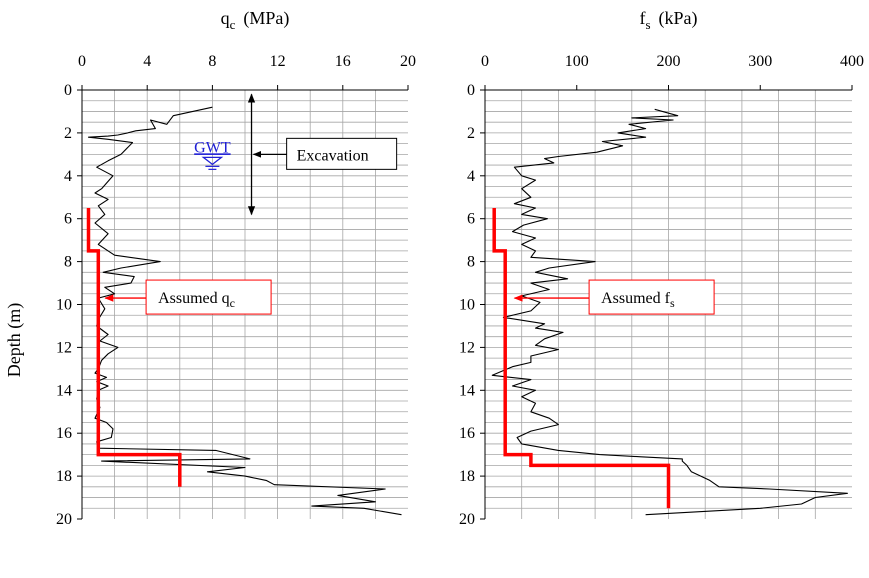 The width and height of the screenshot is (869, 578). Describe the element at coordinates (225, 18) in the screenshot. I see `x-axis-title-main: q` at that location.